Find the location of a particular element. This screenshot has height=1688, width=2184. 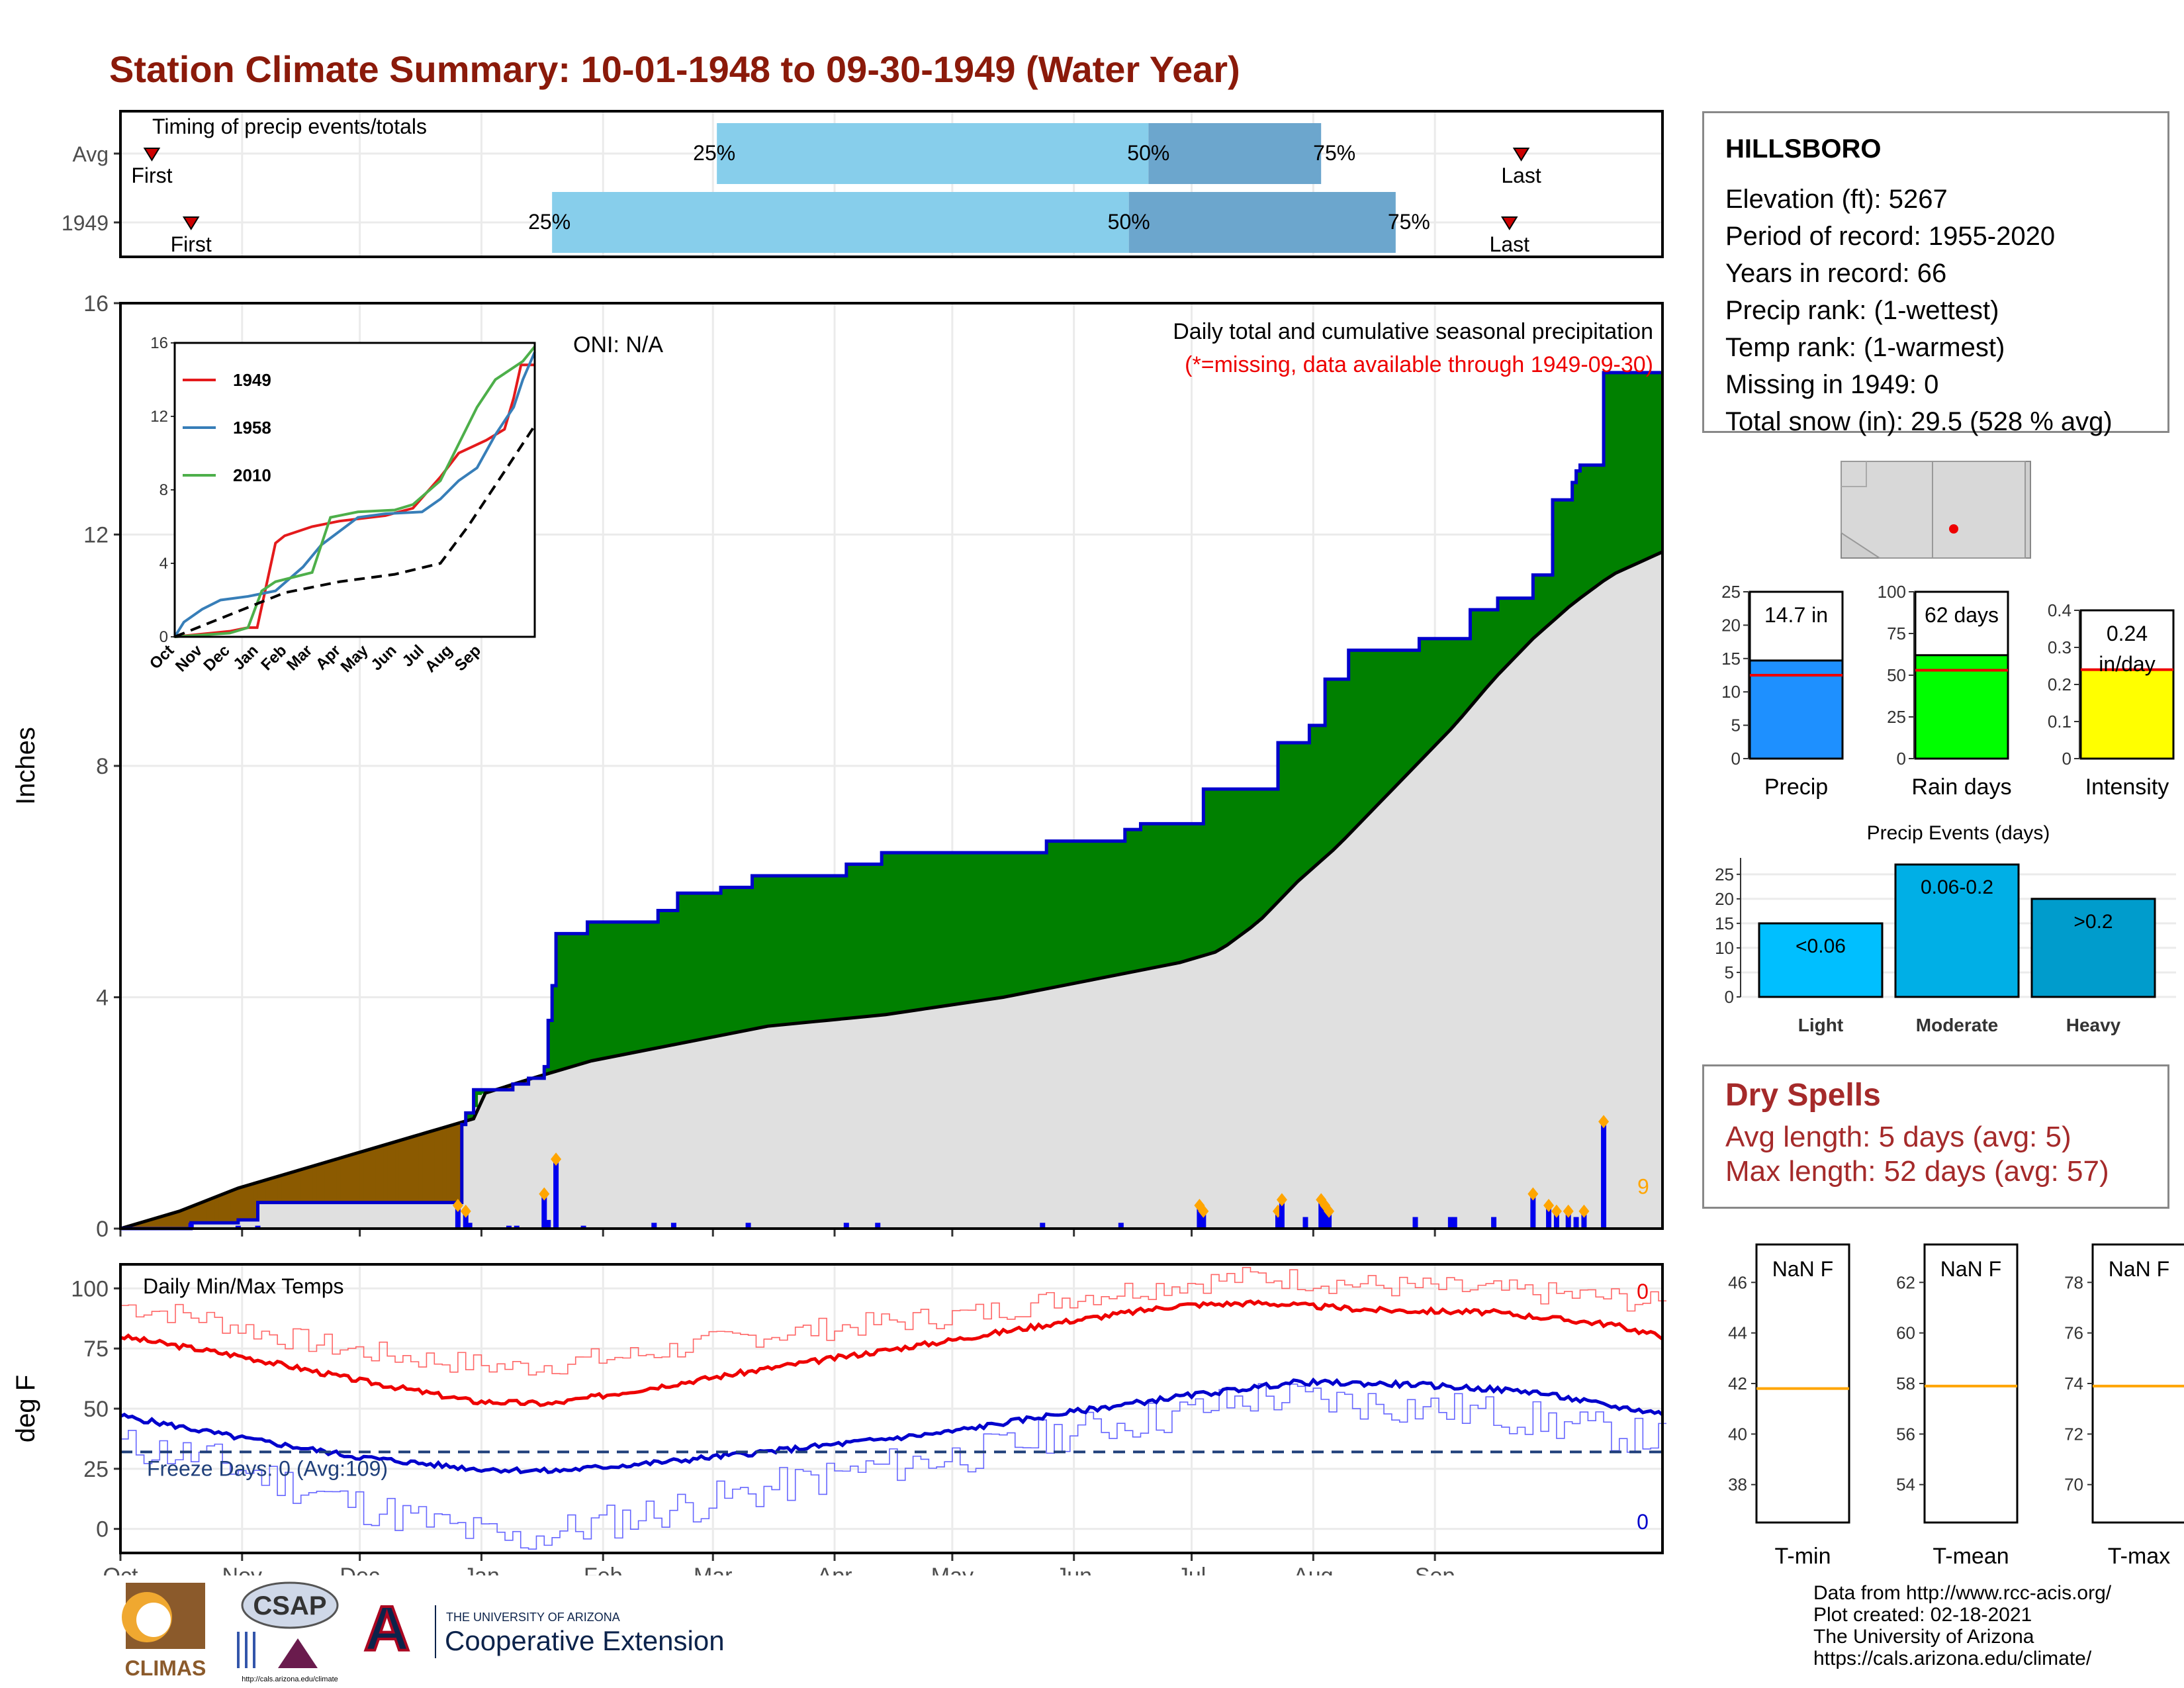

timing-first-marker is located at coordinates (191, 223).